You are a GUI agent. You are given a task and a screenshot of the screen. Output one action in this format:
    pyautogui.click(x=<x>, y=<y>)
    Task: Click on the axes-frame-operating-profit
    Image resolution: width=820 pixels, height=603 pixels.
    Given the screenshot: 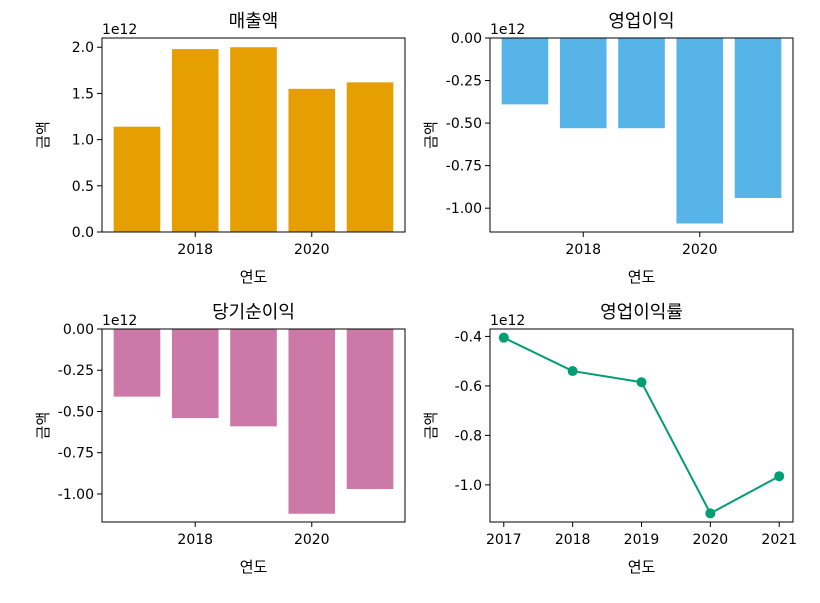 What is the action you would take?
    pyautogui.click(x=641, y=135)
    